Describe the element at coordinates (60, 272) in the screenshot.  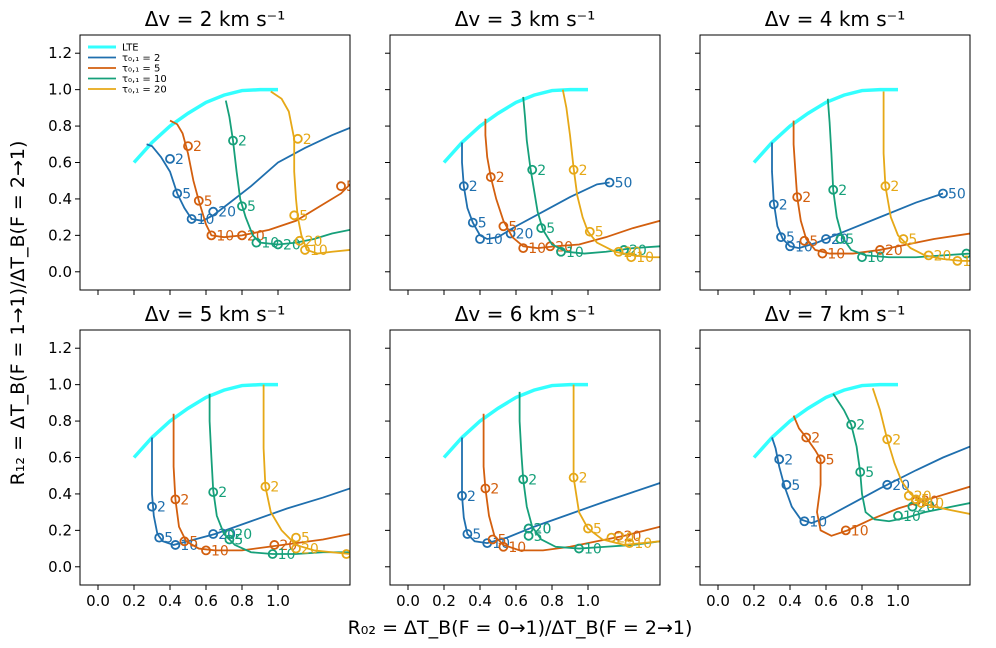
I see `y-tick-label: 0.0` at that location.